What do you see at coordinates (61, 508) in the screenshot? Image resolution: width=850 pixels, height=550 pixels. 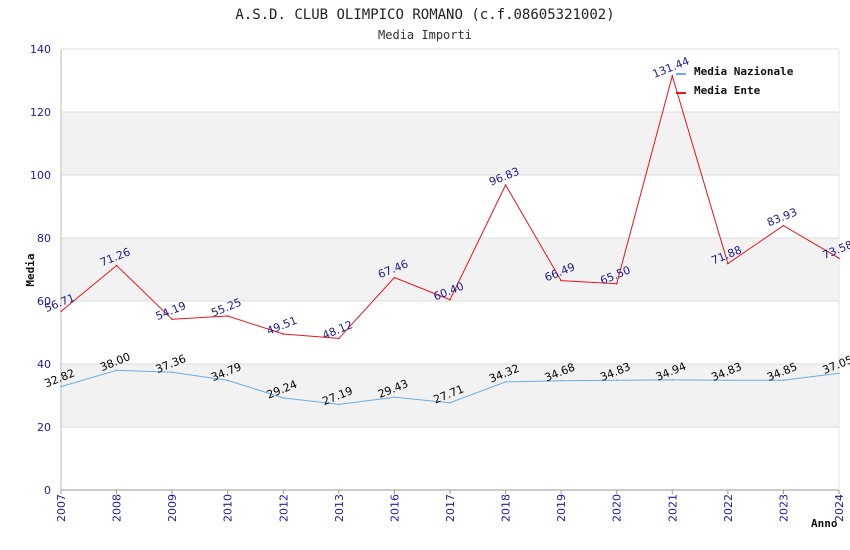 I see `x-tick-label: 2007` at bounding box center [61, 508].